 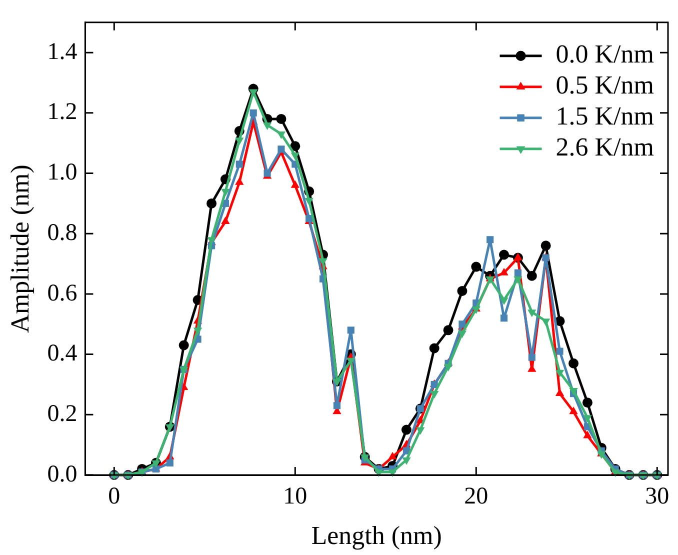 I want to click on y-tick-label: 0.6, so click(x=62, y=293).